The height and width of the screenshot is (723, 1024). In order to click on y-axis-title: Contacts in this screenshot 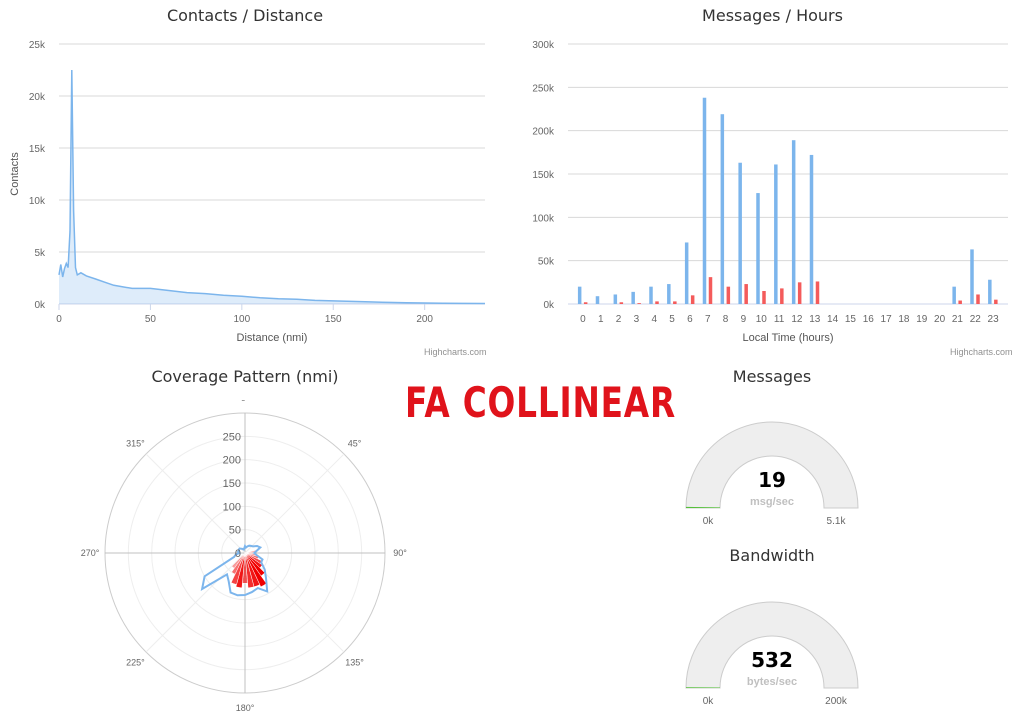, I will do `click(15, 174)`.